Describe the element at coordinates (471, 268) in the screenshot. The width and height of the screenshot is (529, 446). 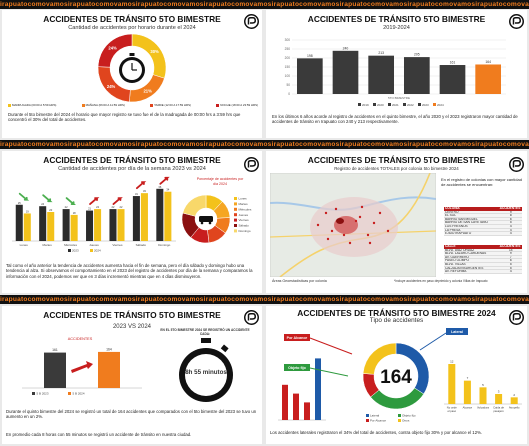
I see `calles-cell: CALZADA INSURGENTES` at that location.